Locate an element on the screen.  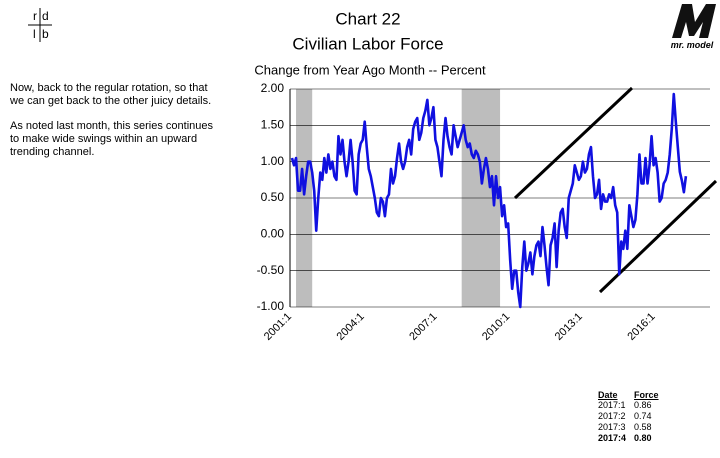
logo-letter: l is located at coordinates (34, 34).